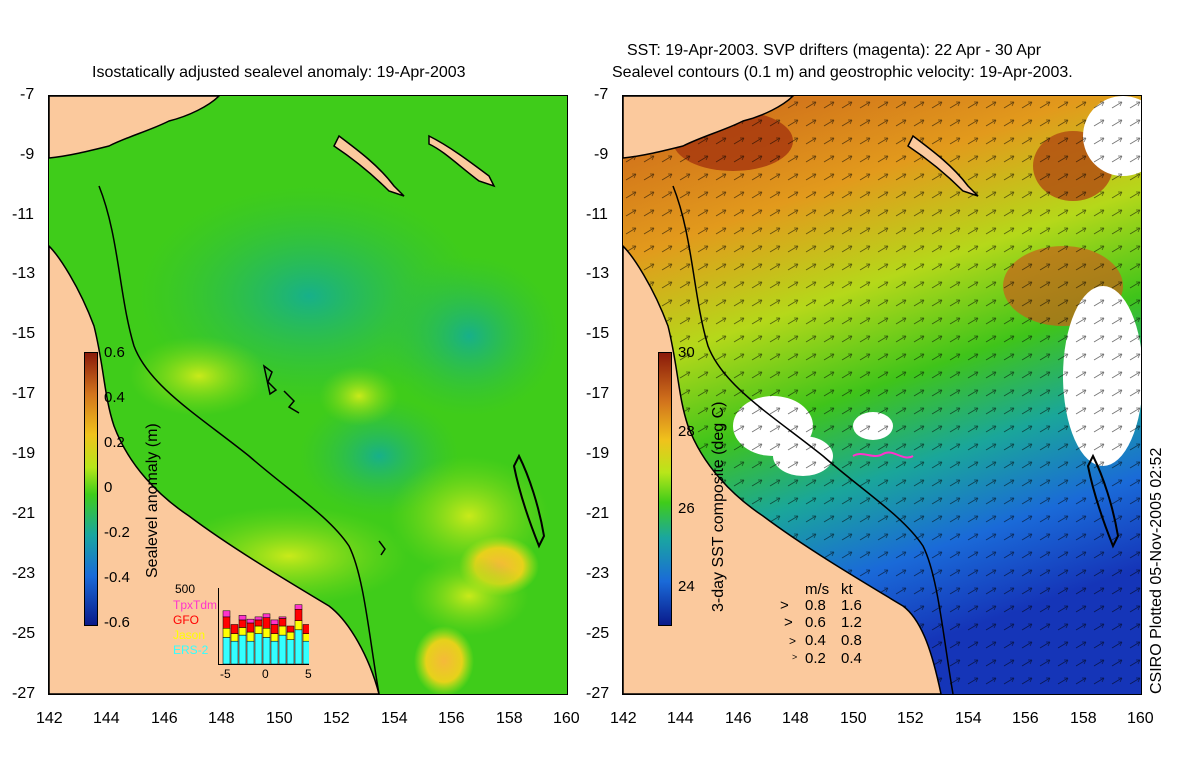 The image size is (1200, 780). Describe the element at coordinates (815, 605) in the screenshot. I see `velocity-legend-ms: 0.8` at that location.